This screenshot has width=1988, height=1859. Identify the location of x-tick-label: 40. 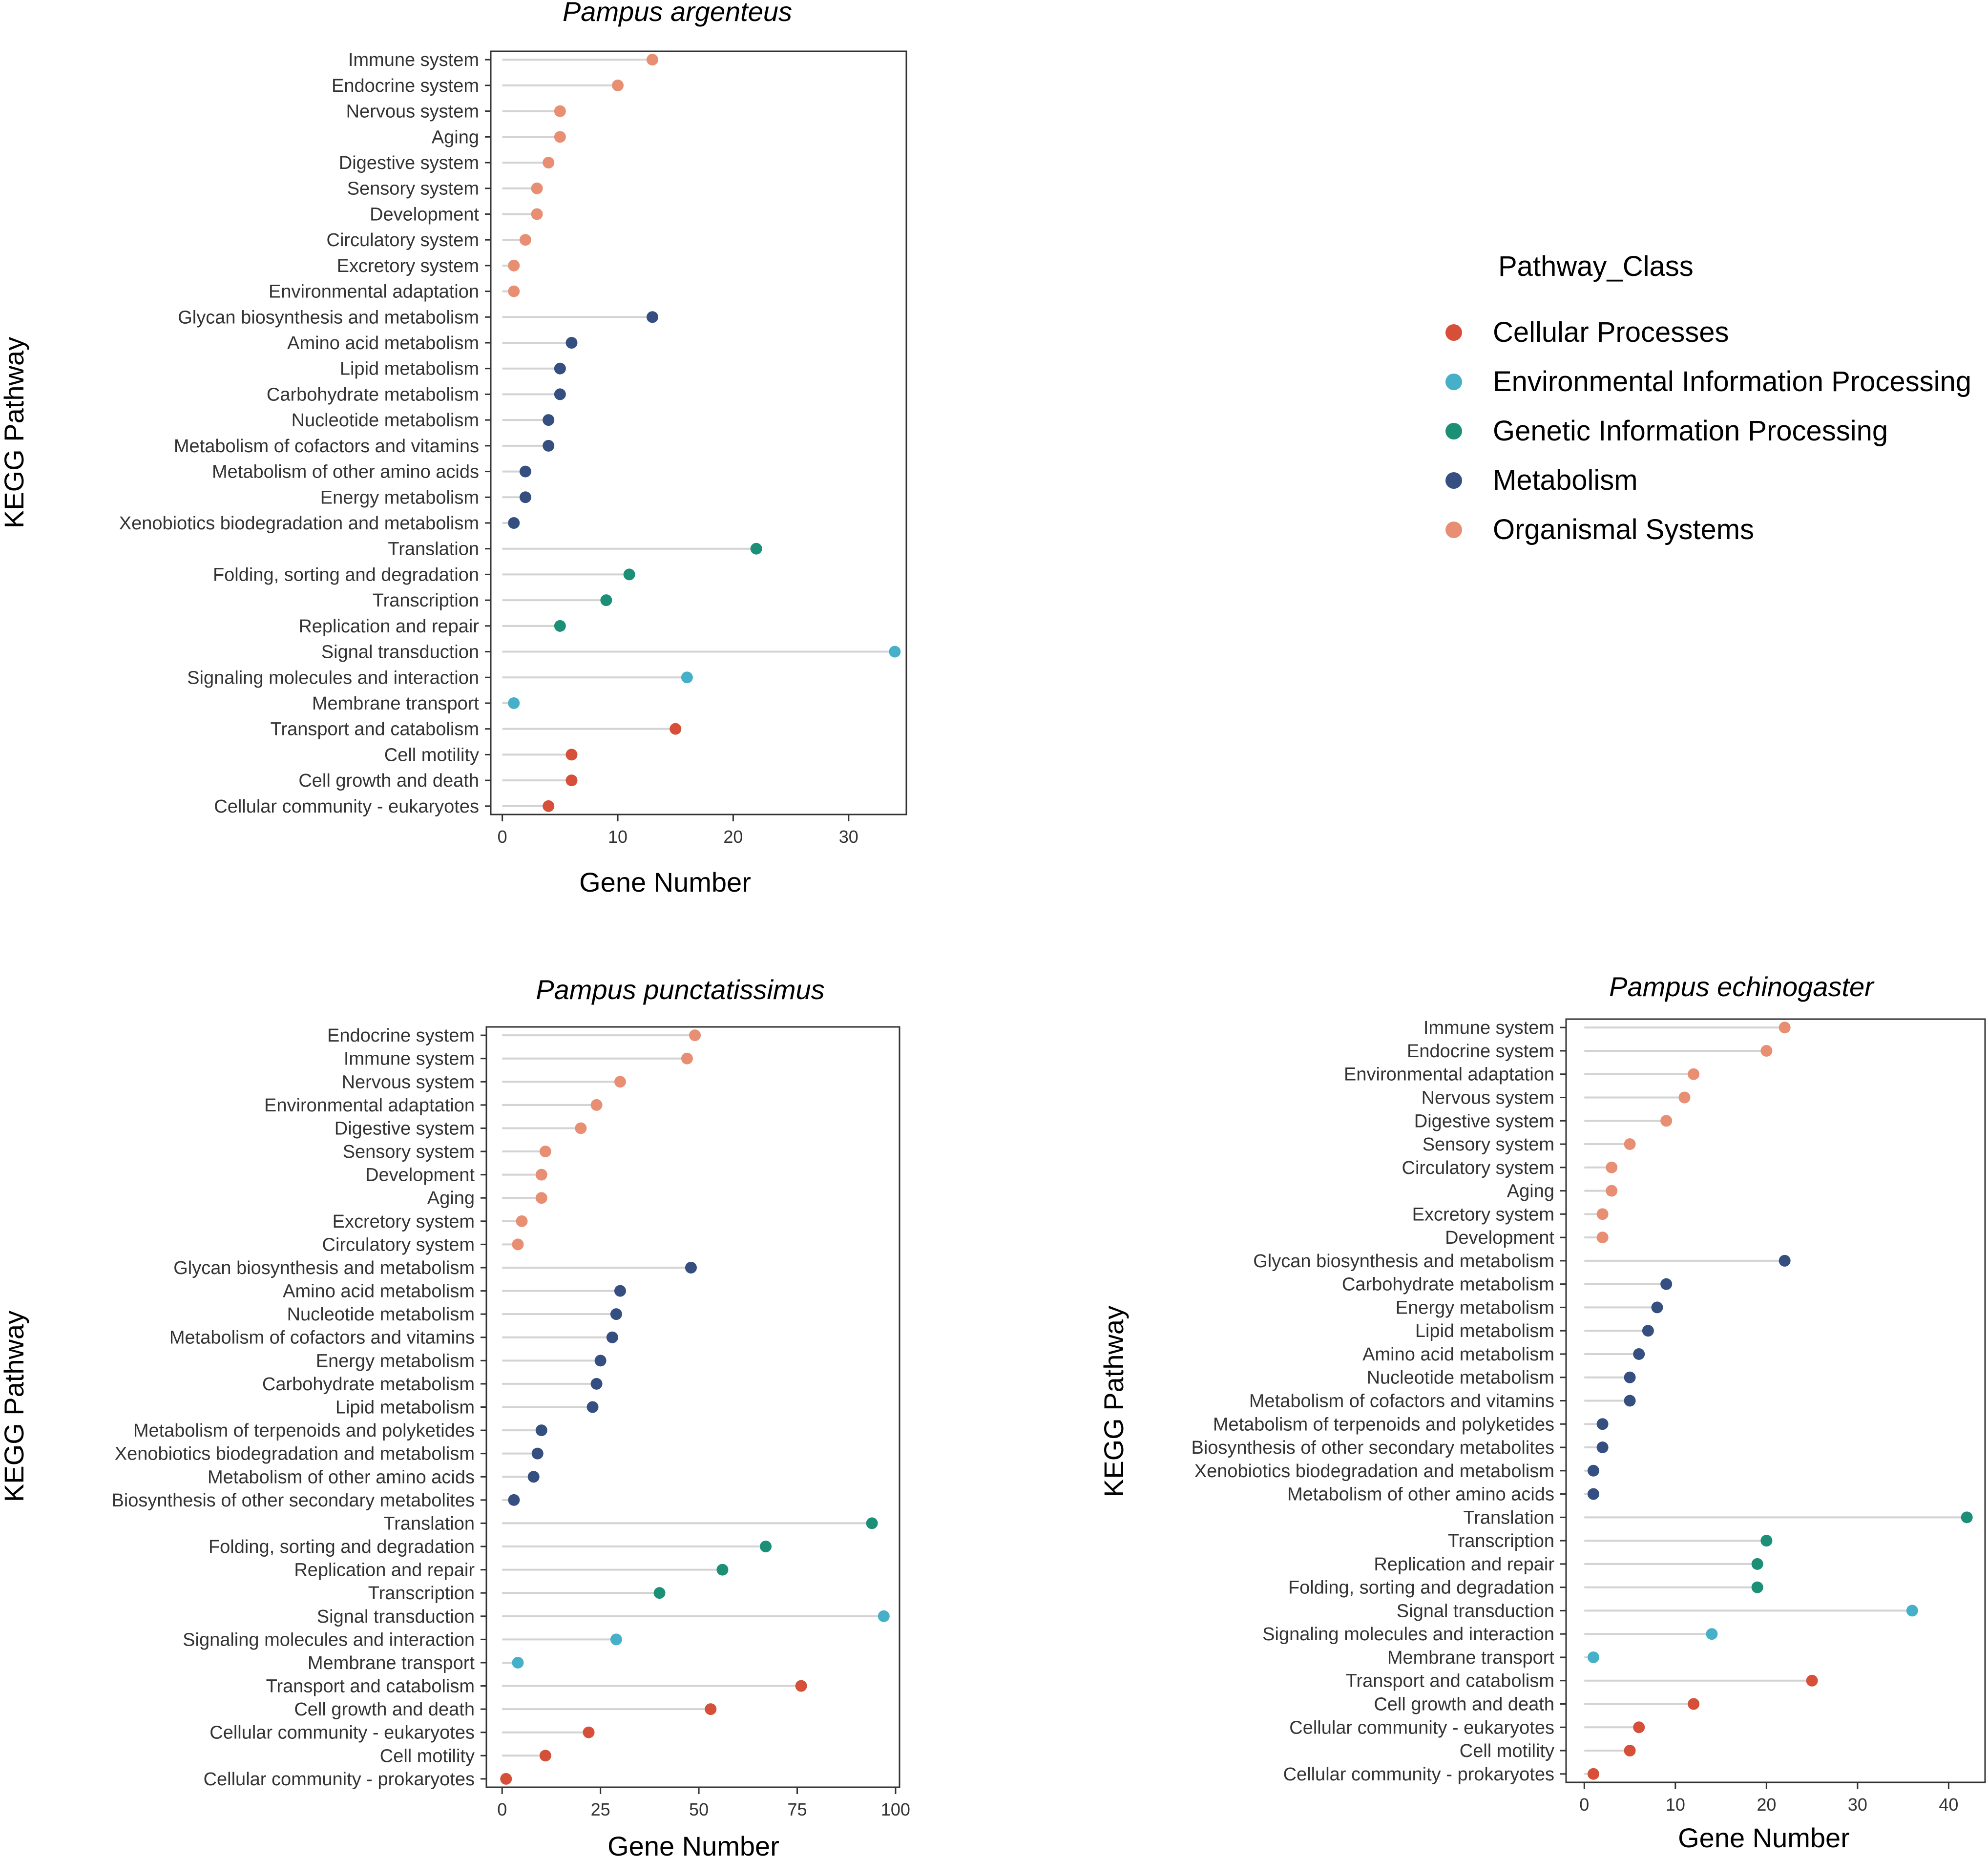
(1949, 1805).